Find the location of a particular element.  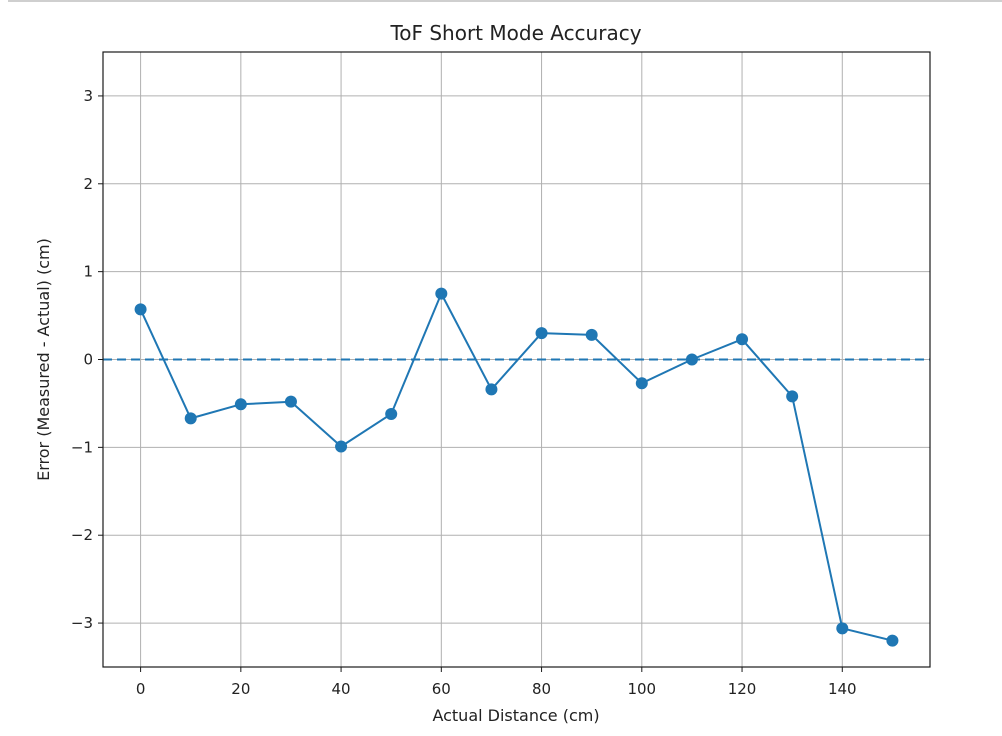

x-axis-ticks: 0 20 40 60 80 100 120 140 is located at coordinates (496, 682).